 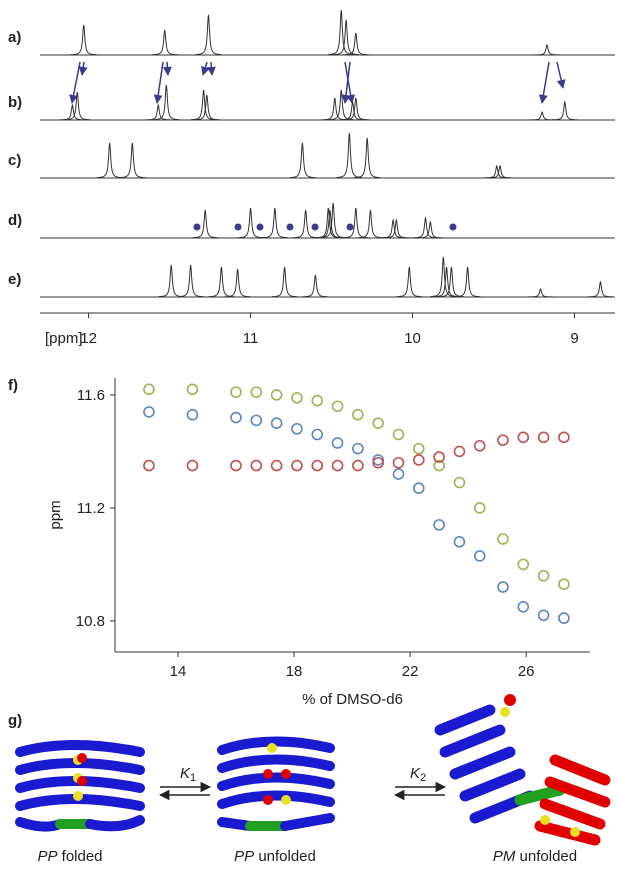 What do you see at coordinates (14, 279) in the screenshot?
I see `panel-label: e)` at bounding box center [14, 279].